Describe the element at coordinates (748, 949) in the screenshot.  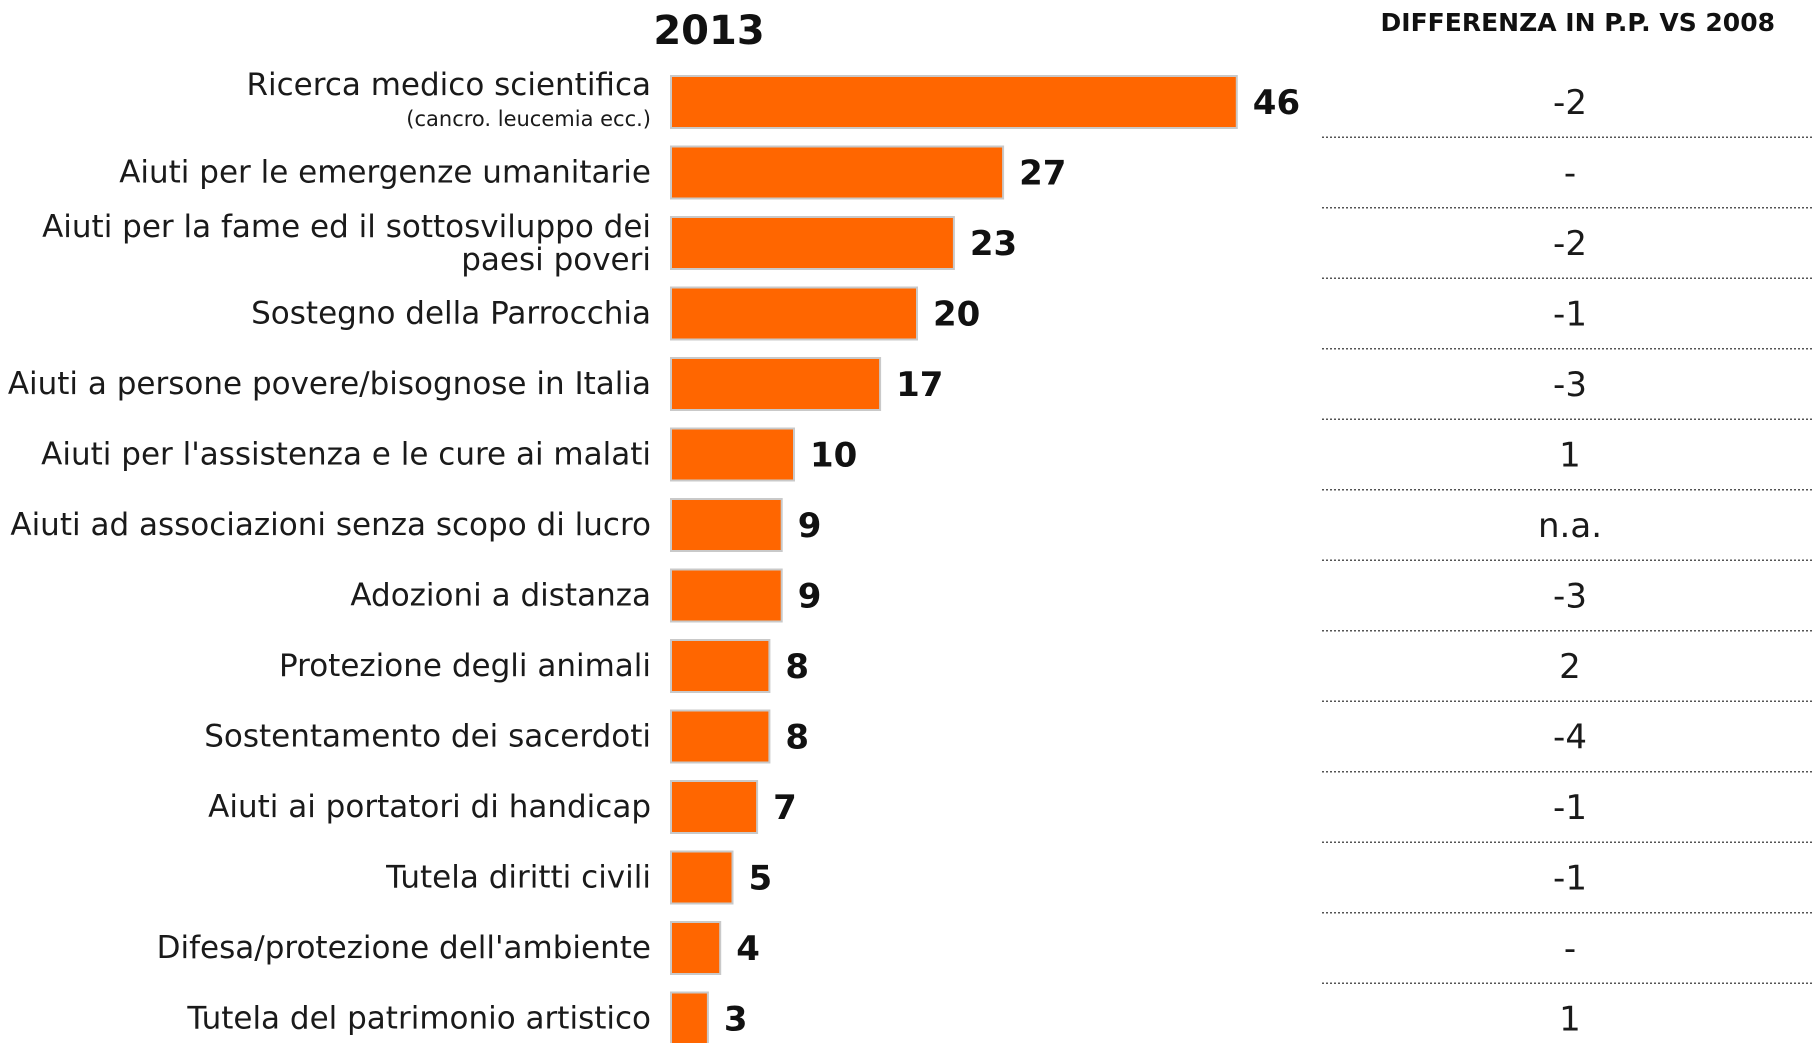
I see `value-label: 4` at that location.